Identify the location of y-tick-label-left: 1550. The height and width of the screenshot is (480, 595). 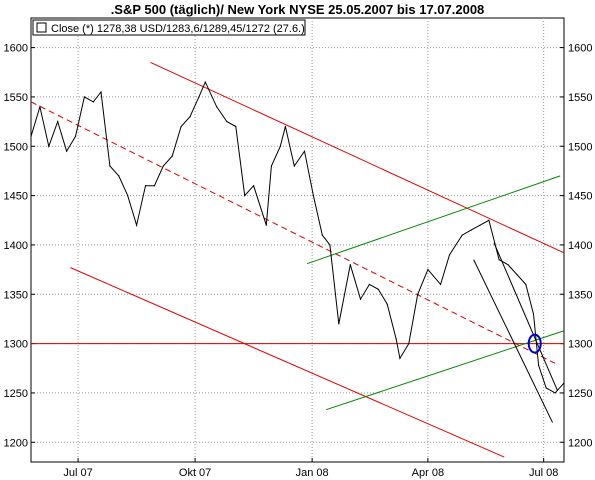
(16, 98).